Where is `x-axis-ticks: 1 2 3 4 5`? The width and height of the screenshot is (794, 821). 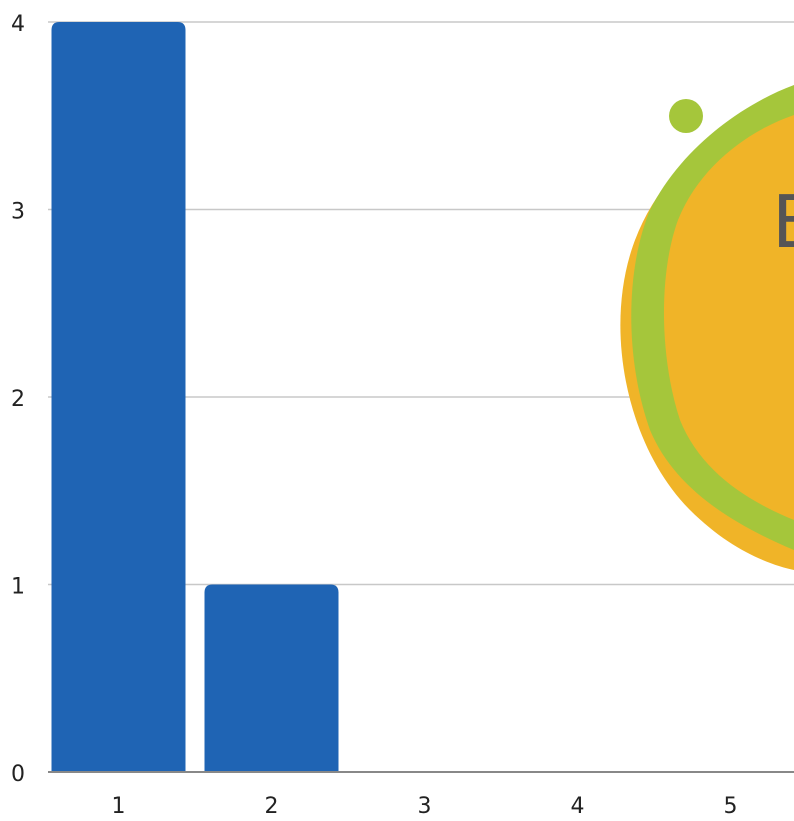
x-axis-ticks: 1 2 3 4 5 is located at coordinates (425, 806).